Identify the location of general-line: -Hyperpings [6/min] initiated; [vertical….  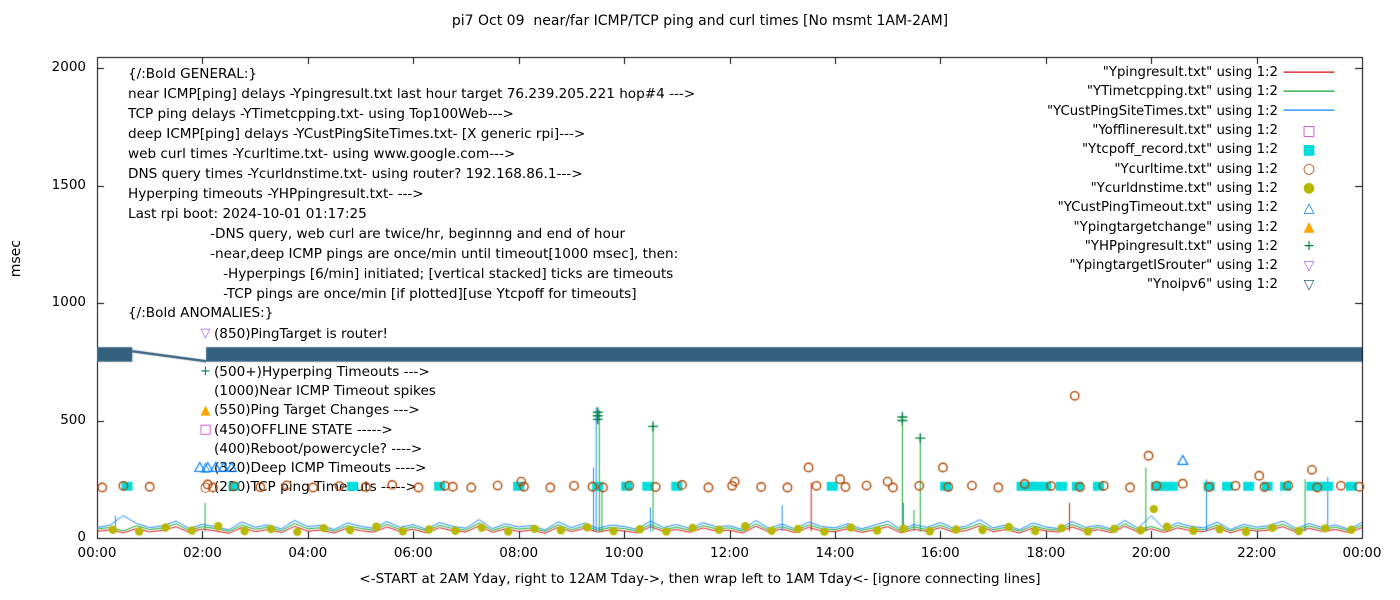
(401, 274).